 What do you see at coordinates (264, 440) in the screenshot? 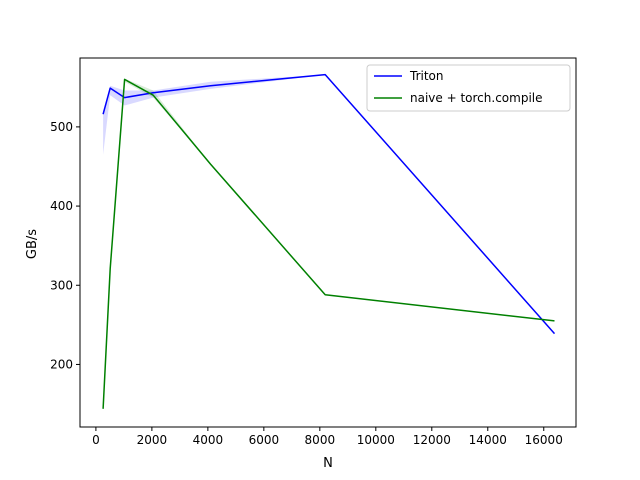
I see `x-tick-label: 6000` at bounding box center [264, 440].